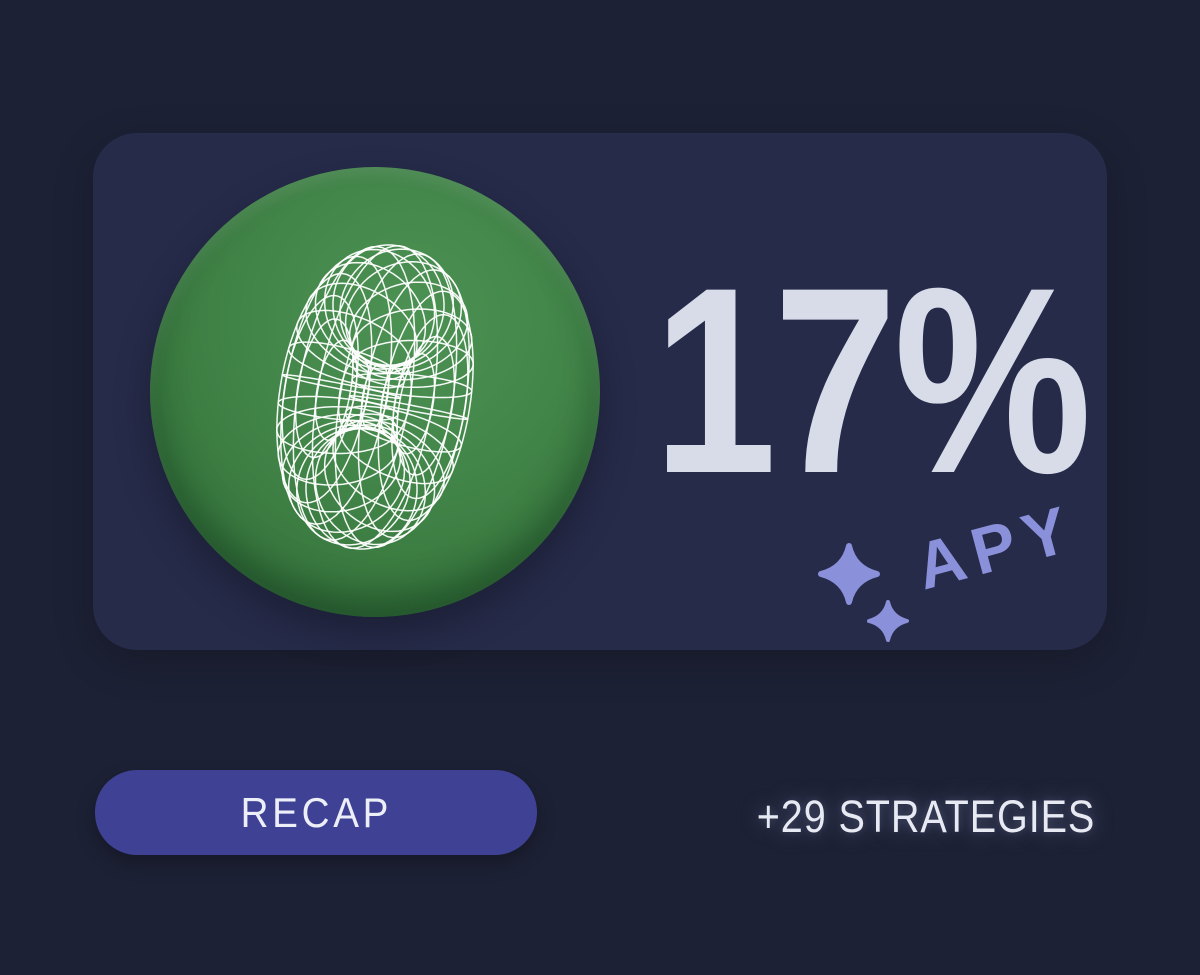  Describe the element at coordinates (375, 397) in the screenshot. I see `wireframe-torus-icon` at that location.